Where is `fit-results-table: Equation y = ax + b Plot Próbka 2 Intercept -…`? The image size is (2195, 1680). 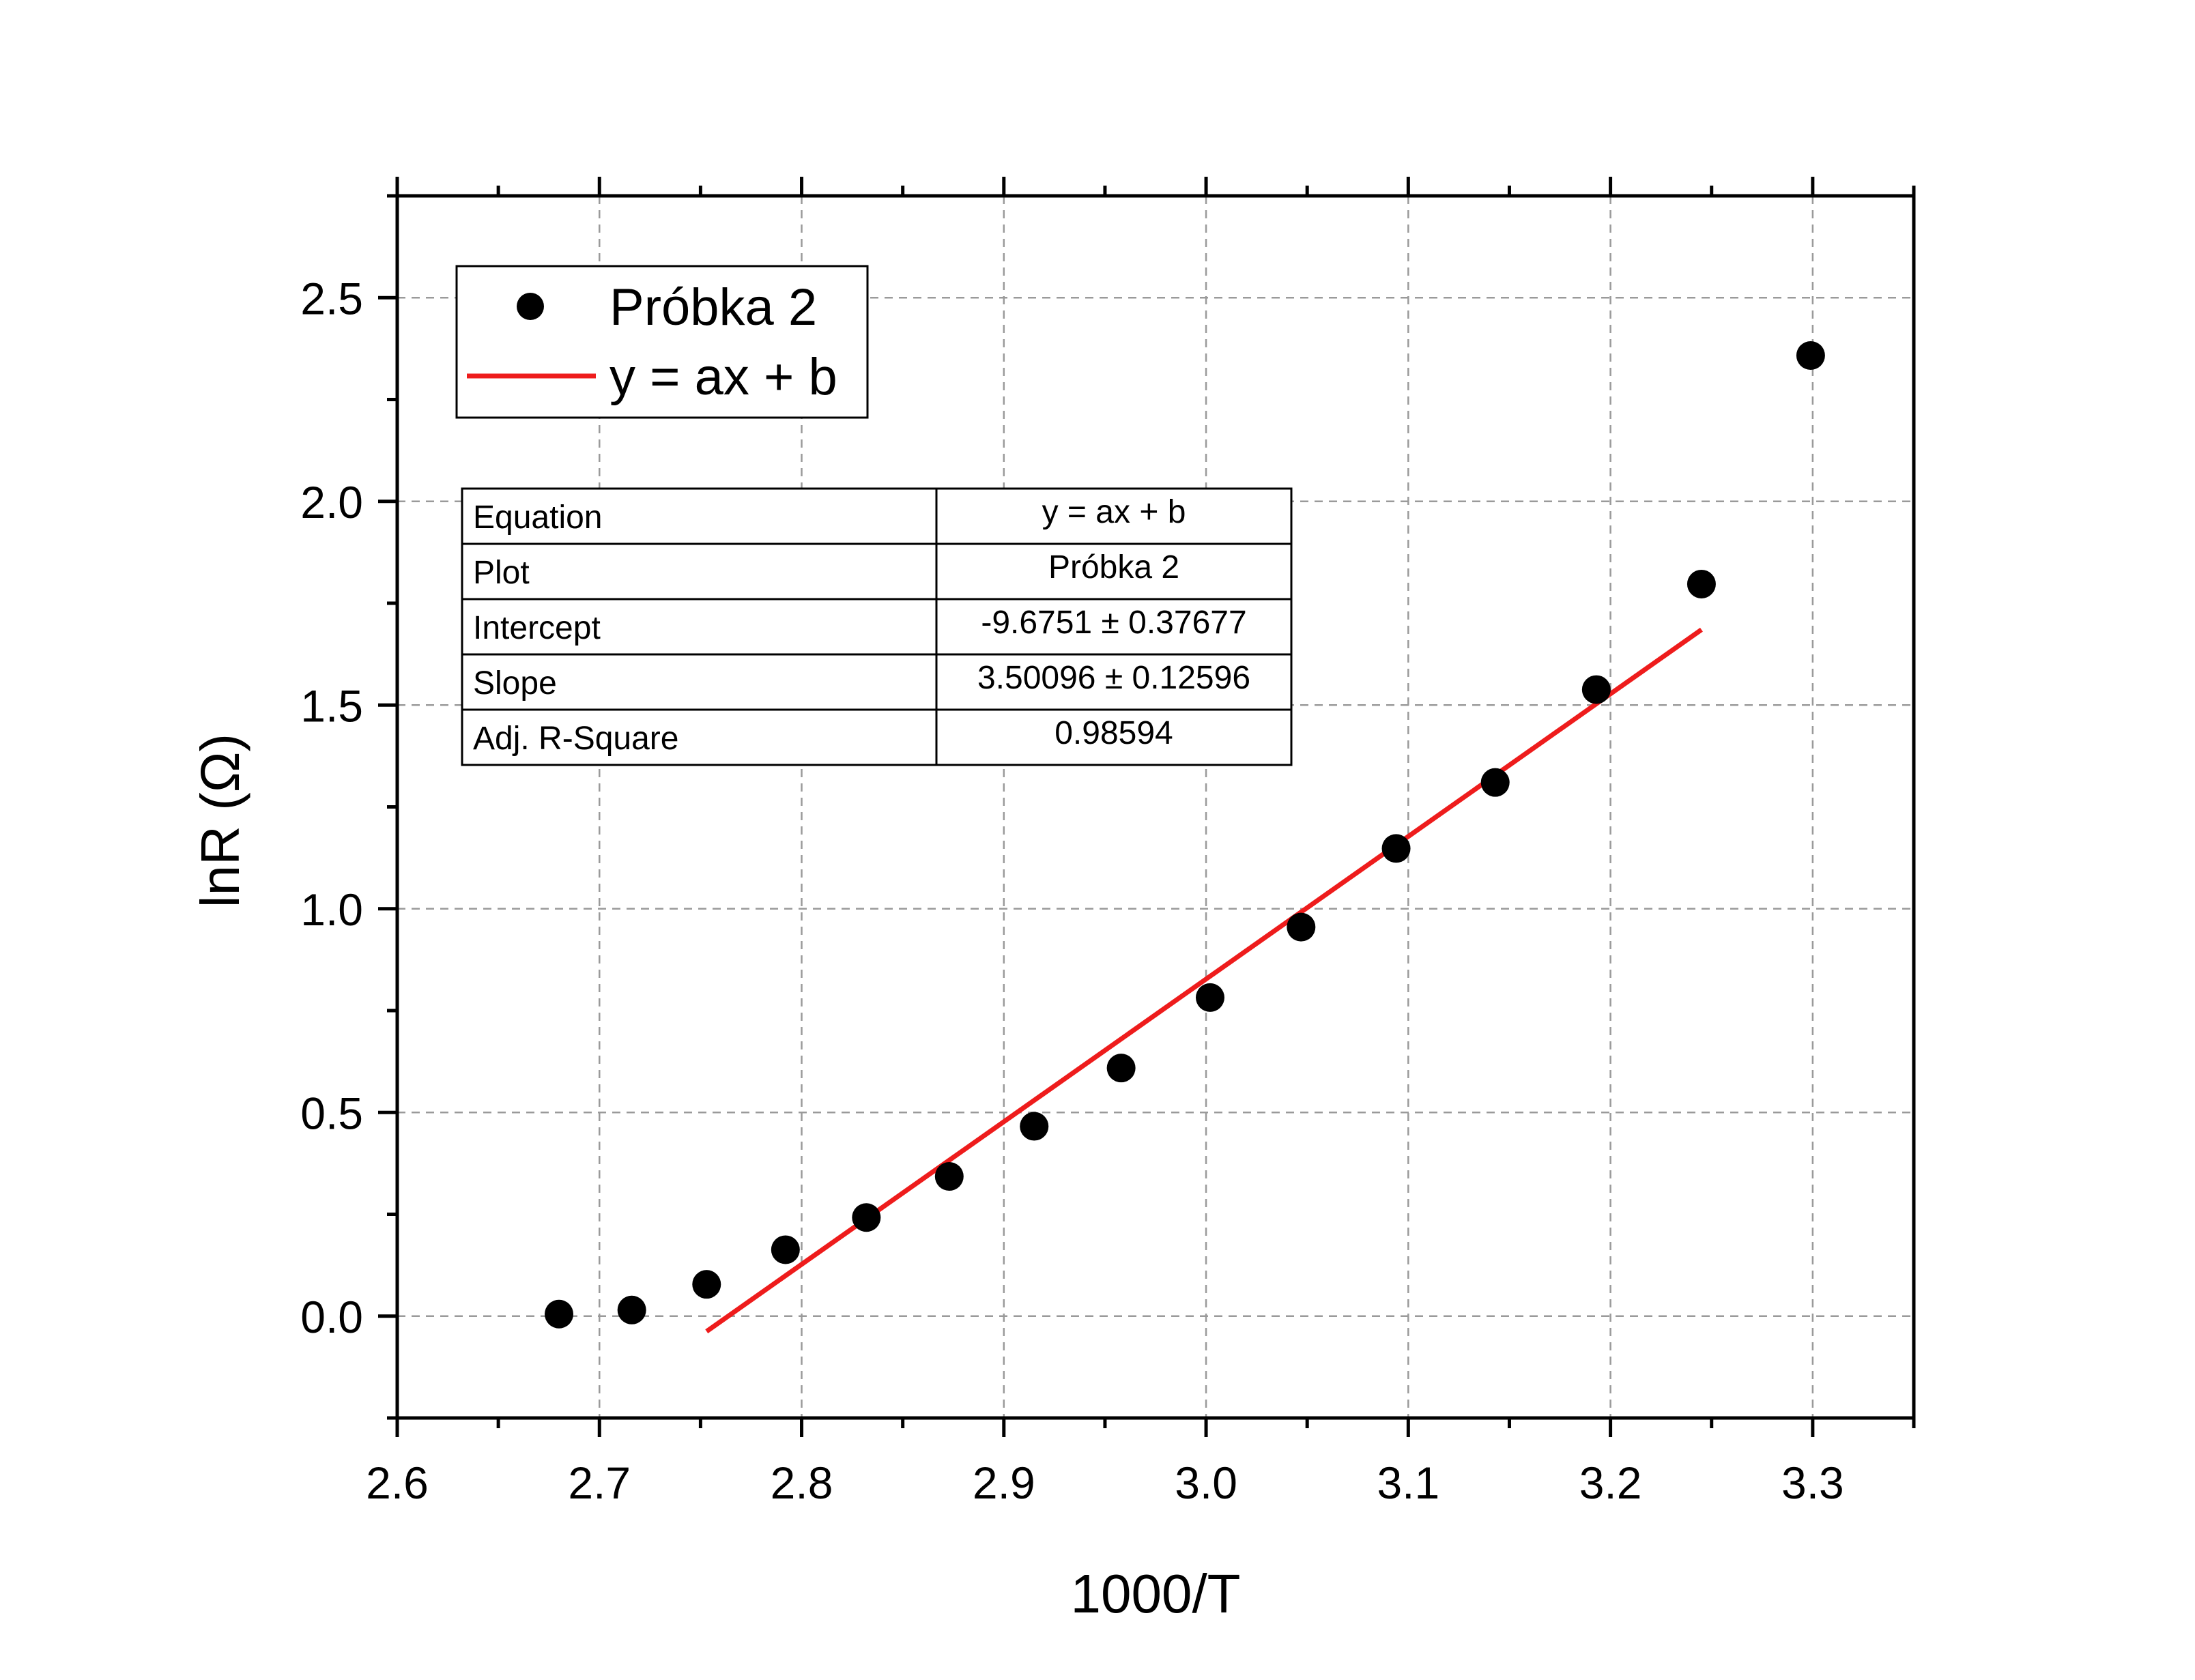
fit-results-table: Equation y = ax + b Plot Próbka 2 Intercept -… is located at coordinates (877, 626).